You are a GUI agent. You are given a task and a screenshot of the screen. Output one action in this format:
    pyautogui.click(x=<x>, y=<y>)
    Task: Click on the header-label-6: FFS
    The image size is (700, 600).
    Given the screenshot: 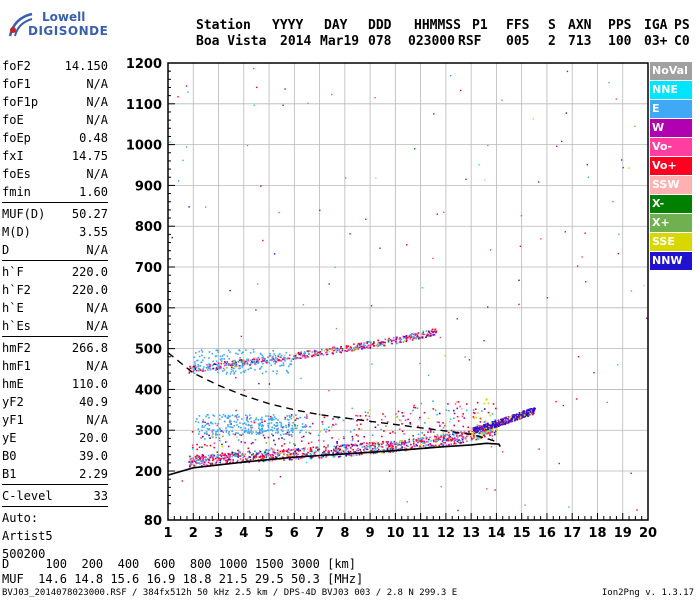 What is the action you would take?
    pyautogui.click(x=518, y=25)
    